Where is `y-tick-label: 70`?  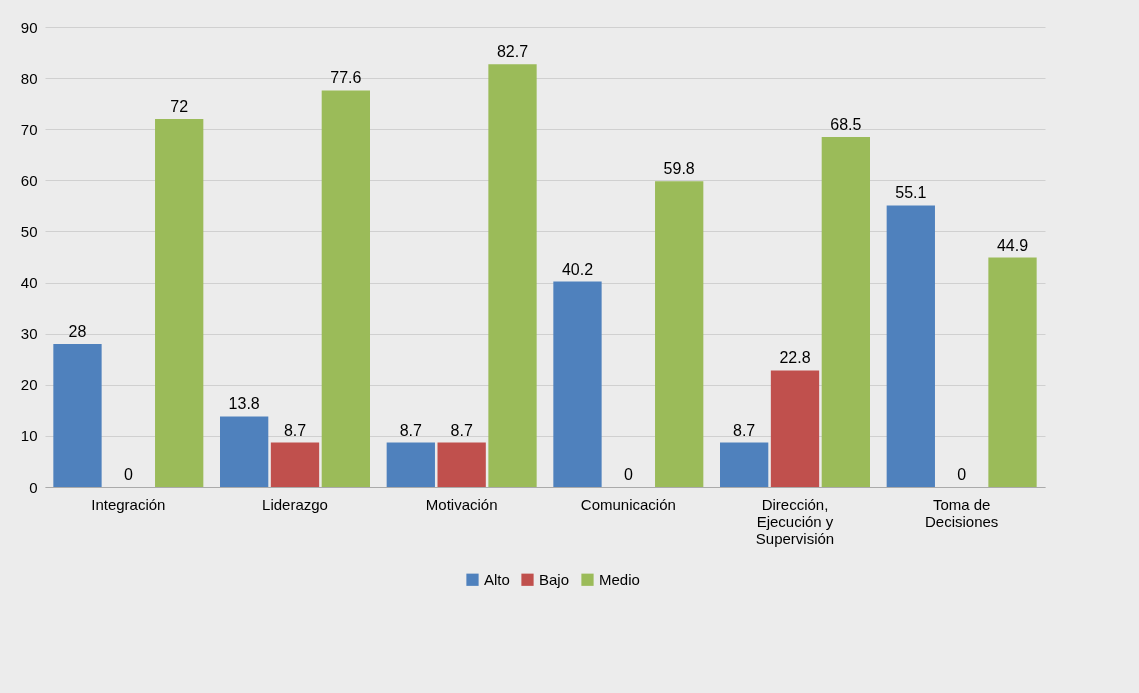 y-tick-label: 70 is located at coordinates (29, 129).